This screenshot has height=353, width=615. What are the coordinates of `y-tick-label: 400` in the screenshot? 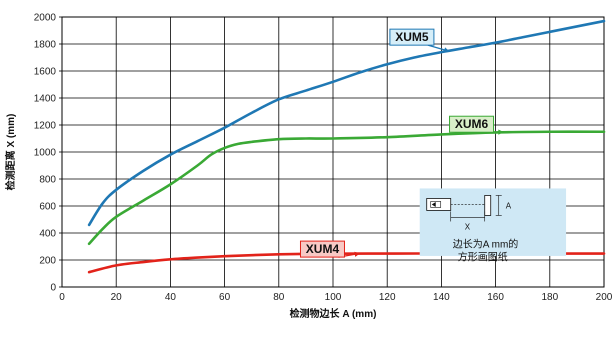 It's located at (47, 234).